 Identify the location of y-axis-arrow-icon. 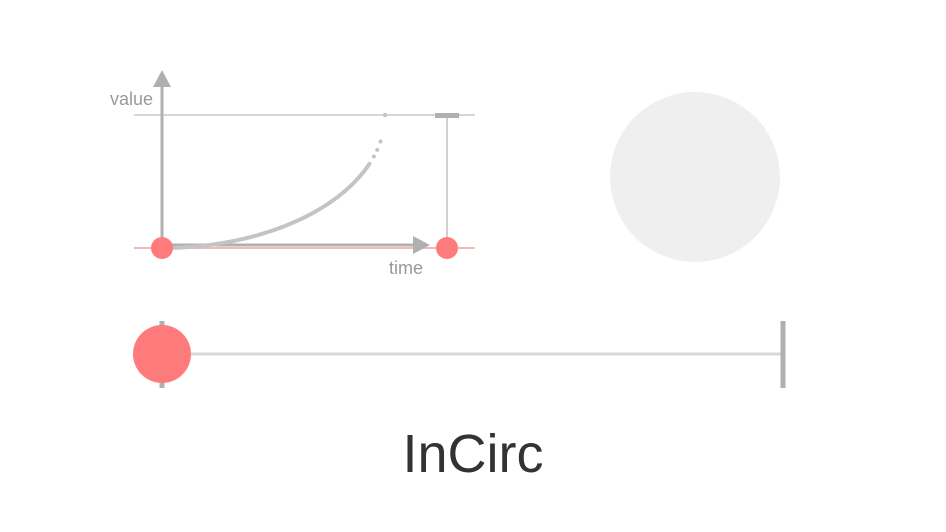
(162, 78).